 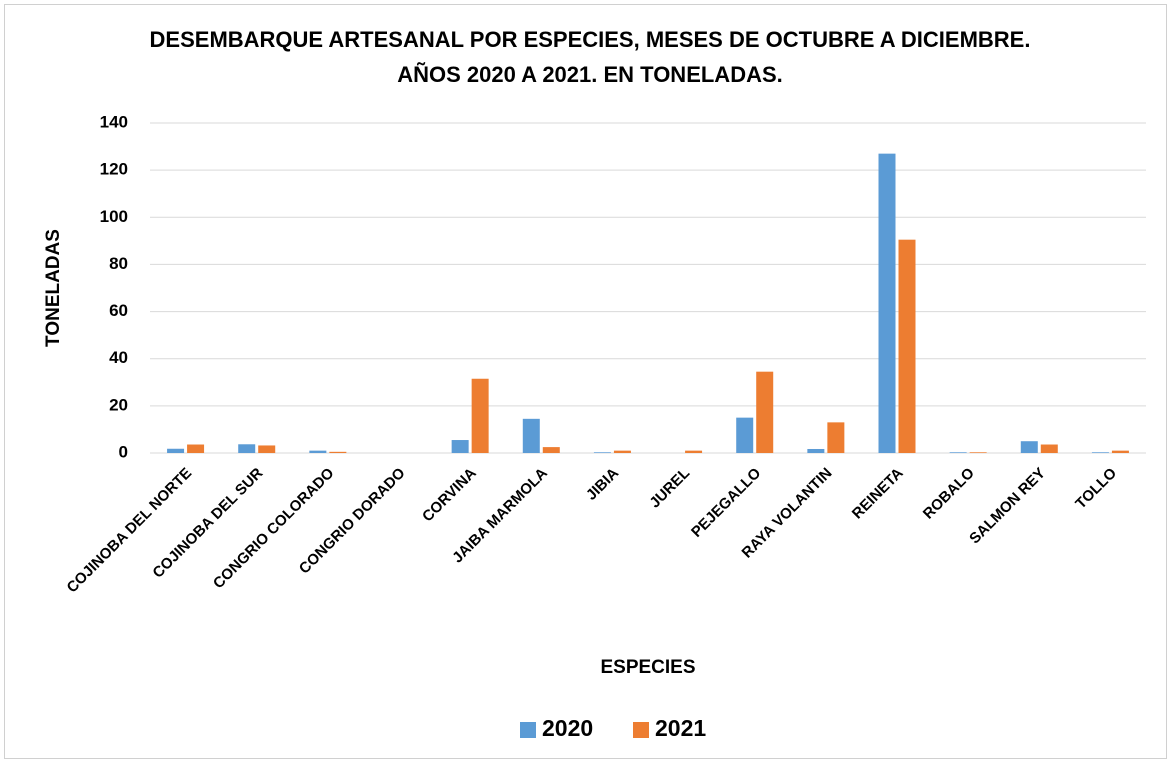 I want to click on legend-label: 2021, so click(x=680, y=728).